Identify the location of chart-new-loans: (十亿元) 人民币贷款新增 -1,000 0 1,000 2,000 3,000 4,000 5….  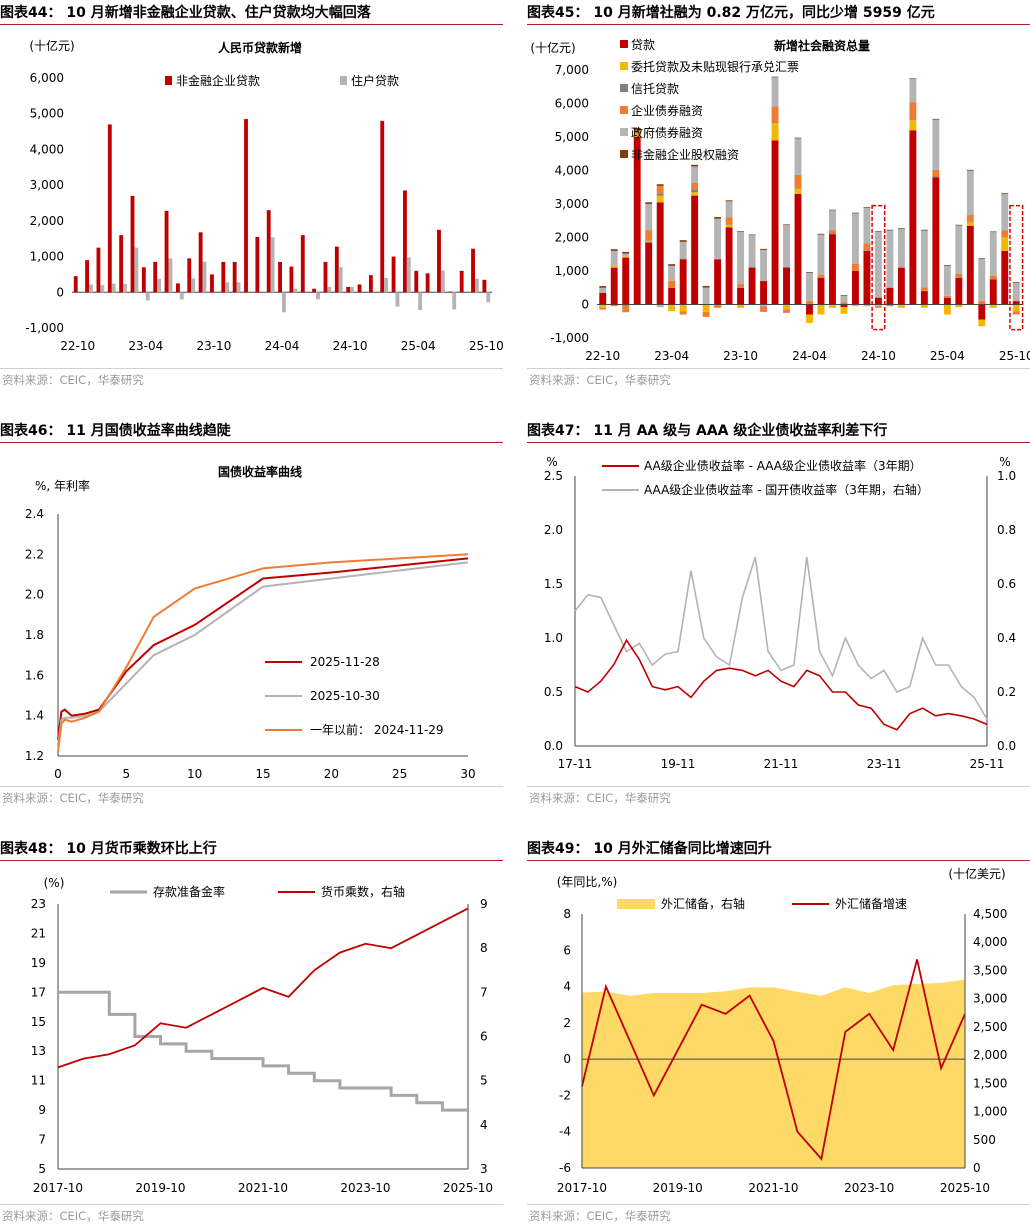
(264, 195).